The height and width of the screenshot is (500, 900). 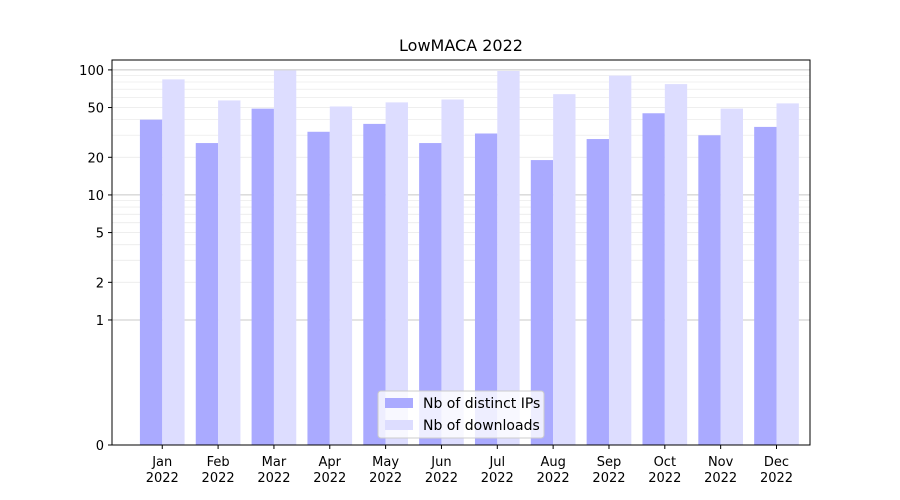 I want to click on y-tick-label: 100, so click(x=91, y=71).